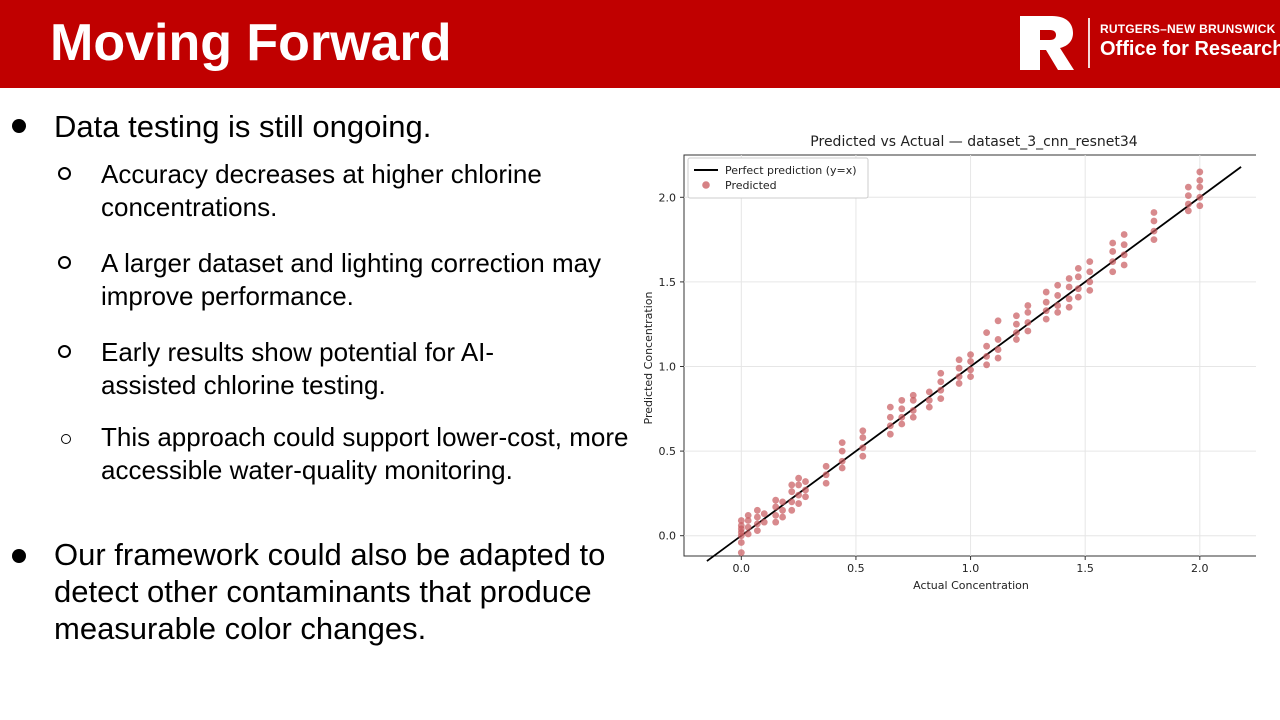 This screenshot has height=720, width=1280. Describe the element at coordinates (1200, 568) in the screenshot. I see `x-tick-label: 2.0` at that location.